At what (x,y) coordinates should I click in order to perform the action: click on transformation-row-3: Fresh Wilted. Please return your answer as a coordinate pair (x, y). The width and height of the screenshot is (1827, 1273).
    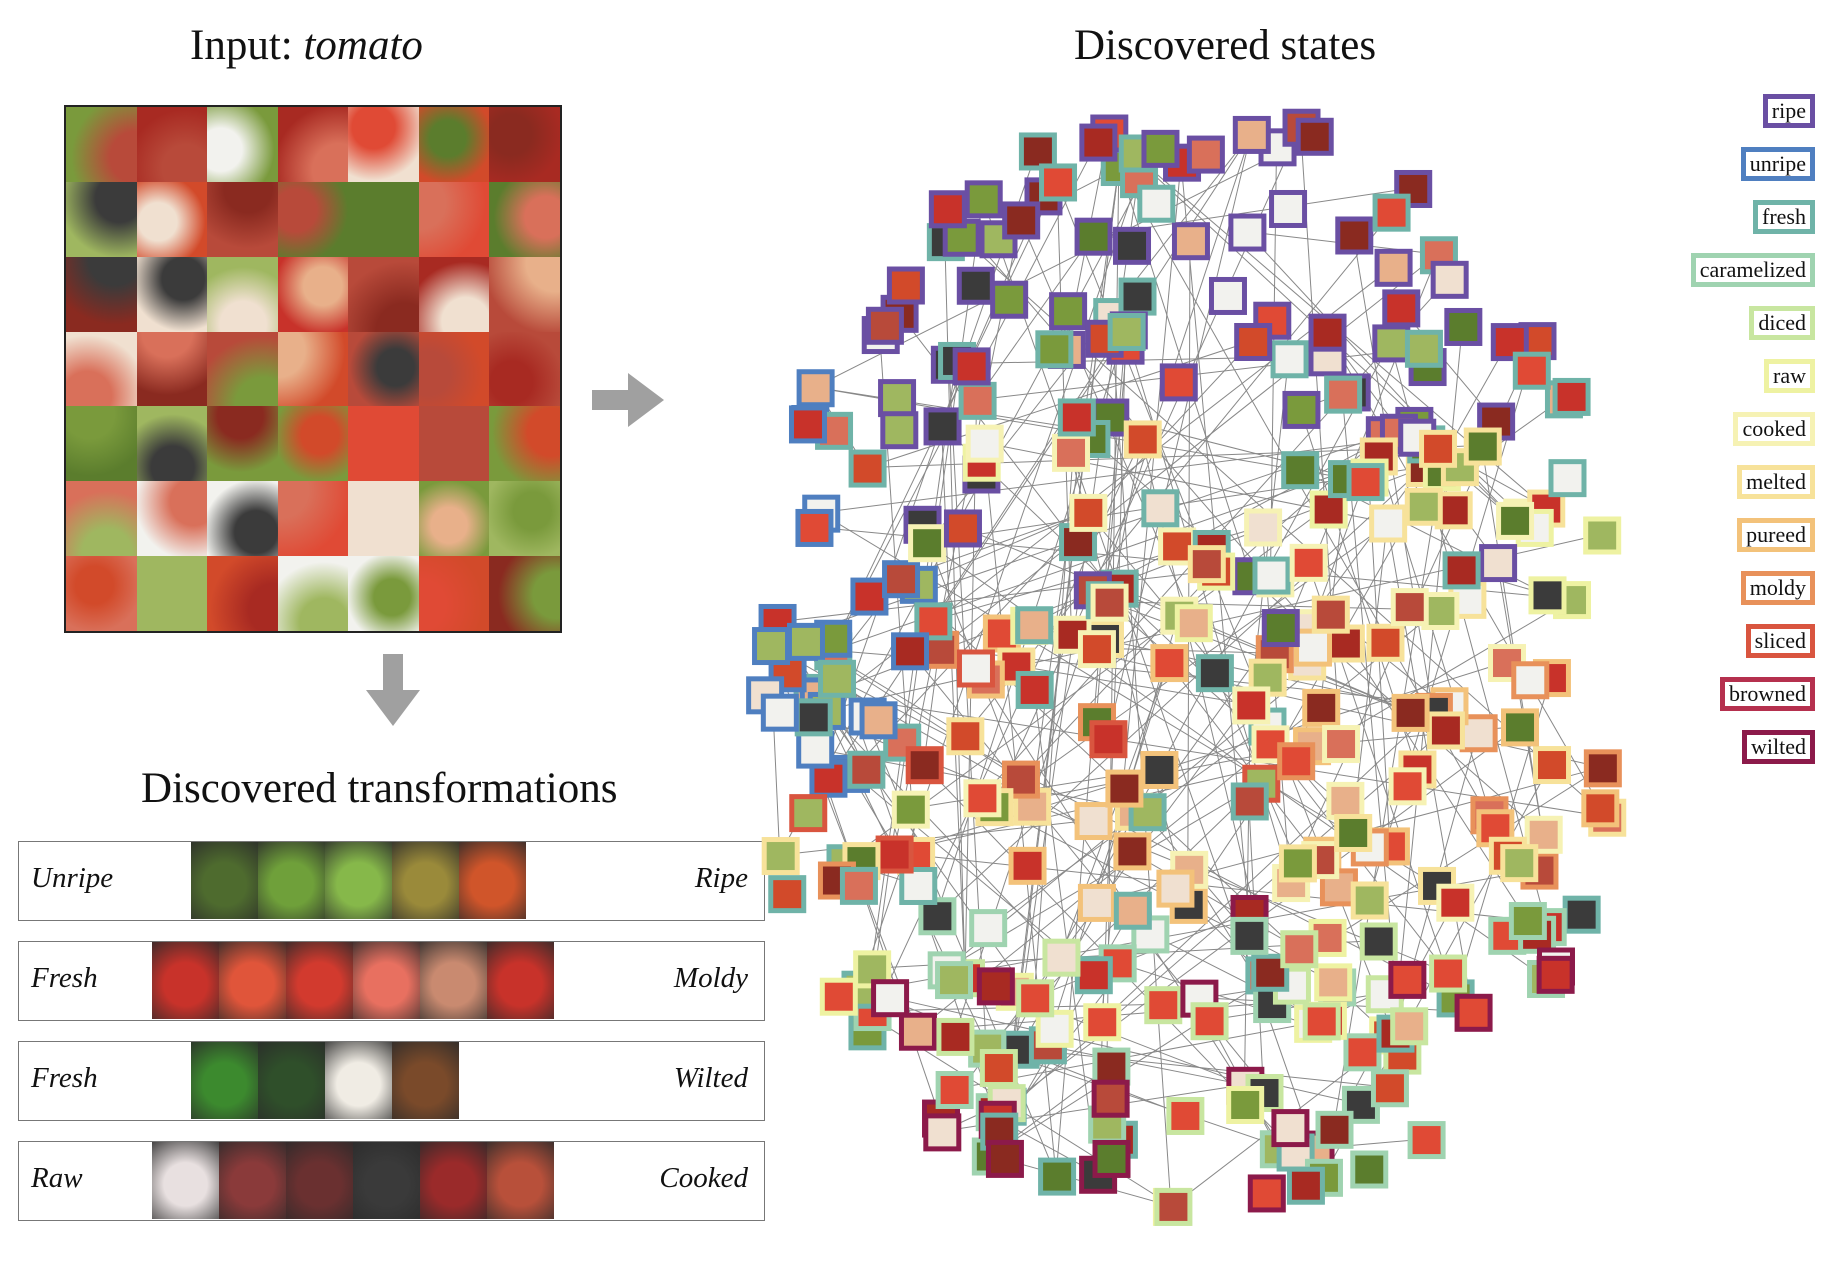
    Looking at the image, I should click on (391, 1081).